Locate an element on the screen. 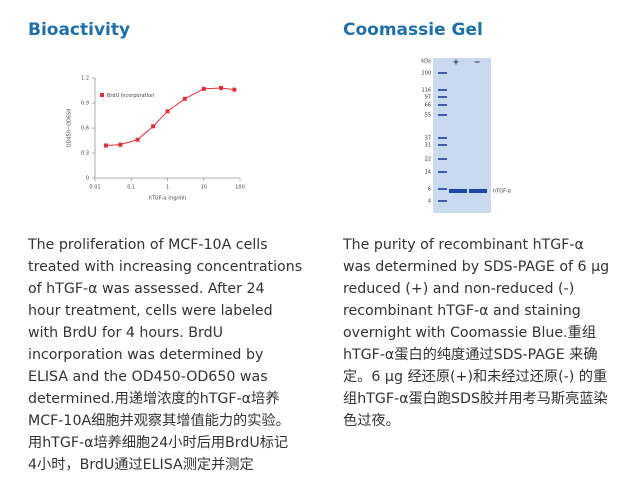  heading: Bioactivity is located at coordinates (79, 30).